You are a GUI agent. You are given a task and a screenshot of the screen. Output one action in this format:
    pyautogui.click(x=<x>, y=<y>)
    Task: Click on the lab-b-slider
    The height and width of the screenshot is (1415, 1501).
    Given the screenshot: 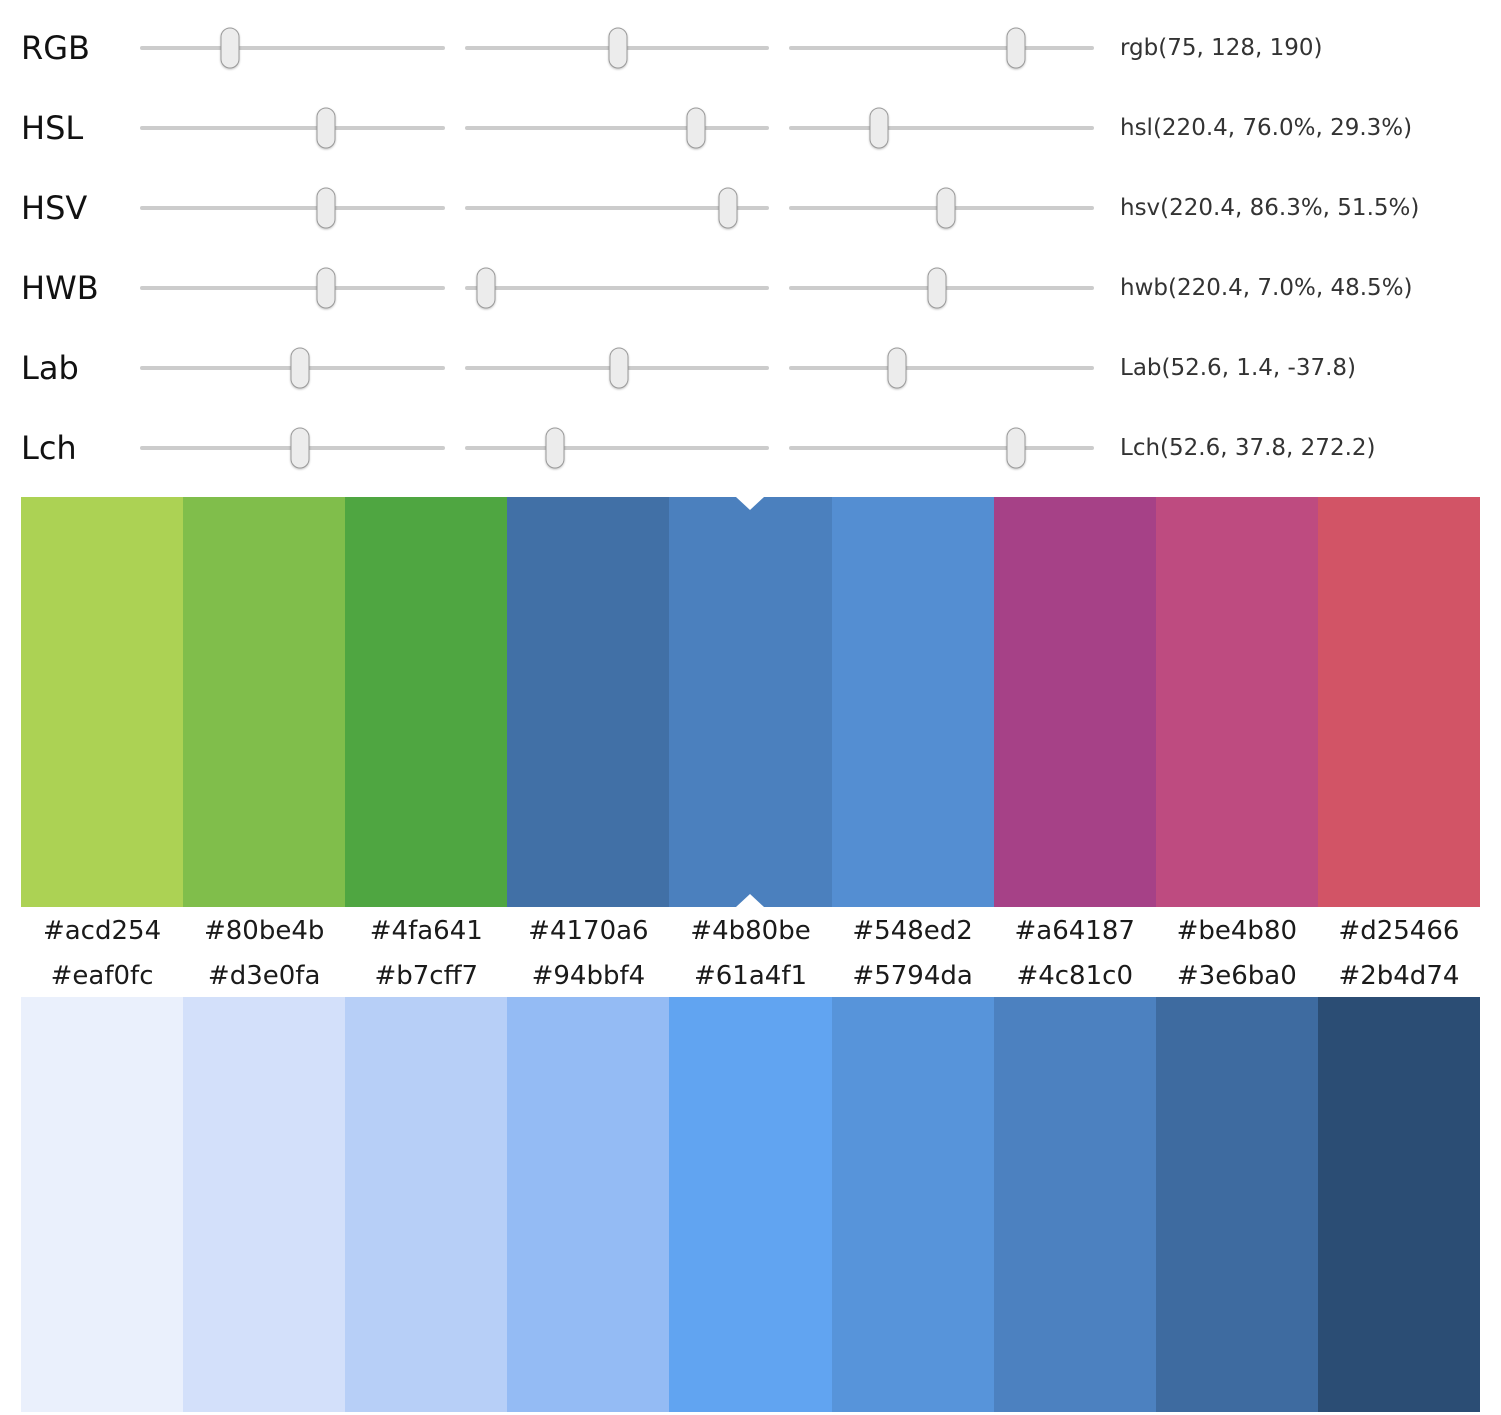 What is the action you would take?
    pyautogui.click(x=942, y=368)
    